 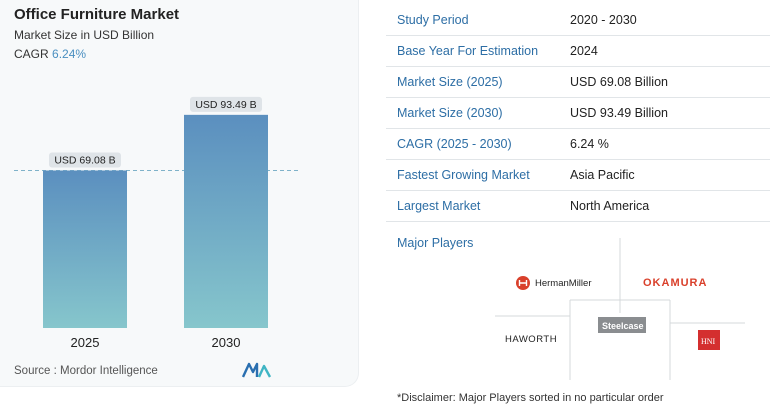 I want to click on info-key: Base Year For Estimation, so click(x=472, y=51).